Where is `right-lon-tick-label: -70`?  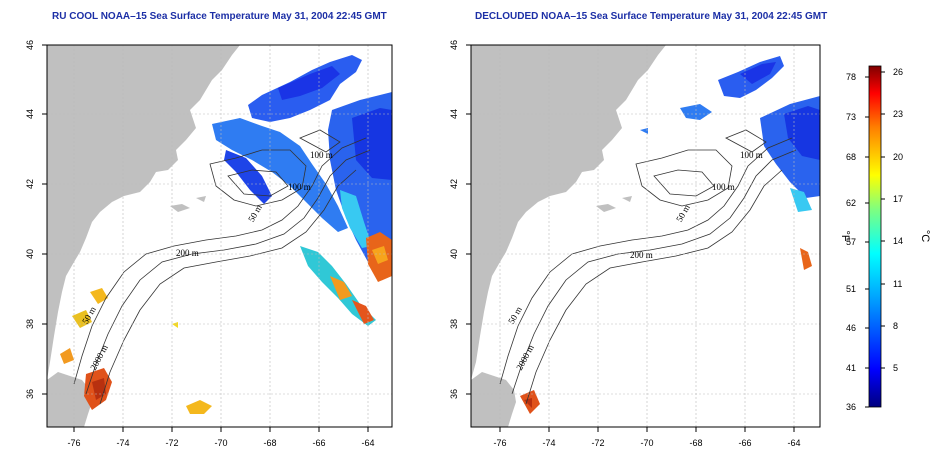 right-lon-tick-label: -70 is located at coordinates (646, 443).